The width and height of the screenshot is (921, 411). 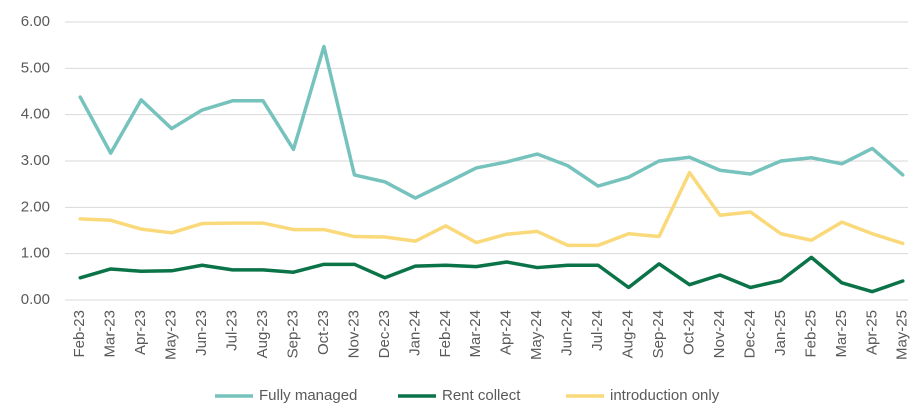 What do you see at coordinates (871, 332) in the screenshot?
I see `x-tick-label: Apr-25` at bounding box center [871, 332].